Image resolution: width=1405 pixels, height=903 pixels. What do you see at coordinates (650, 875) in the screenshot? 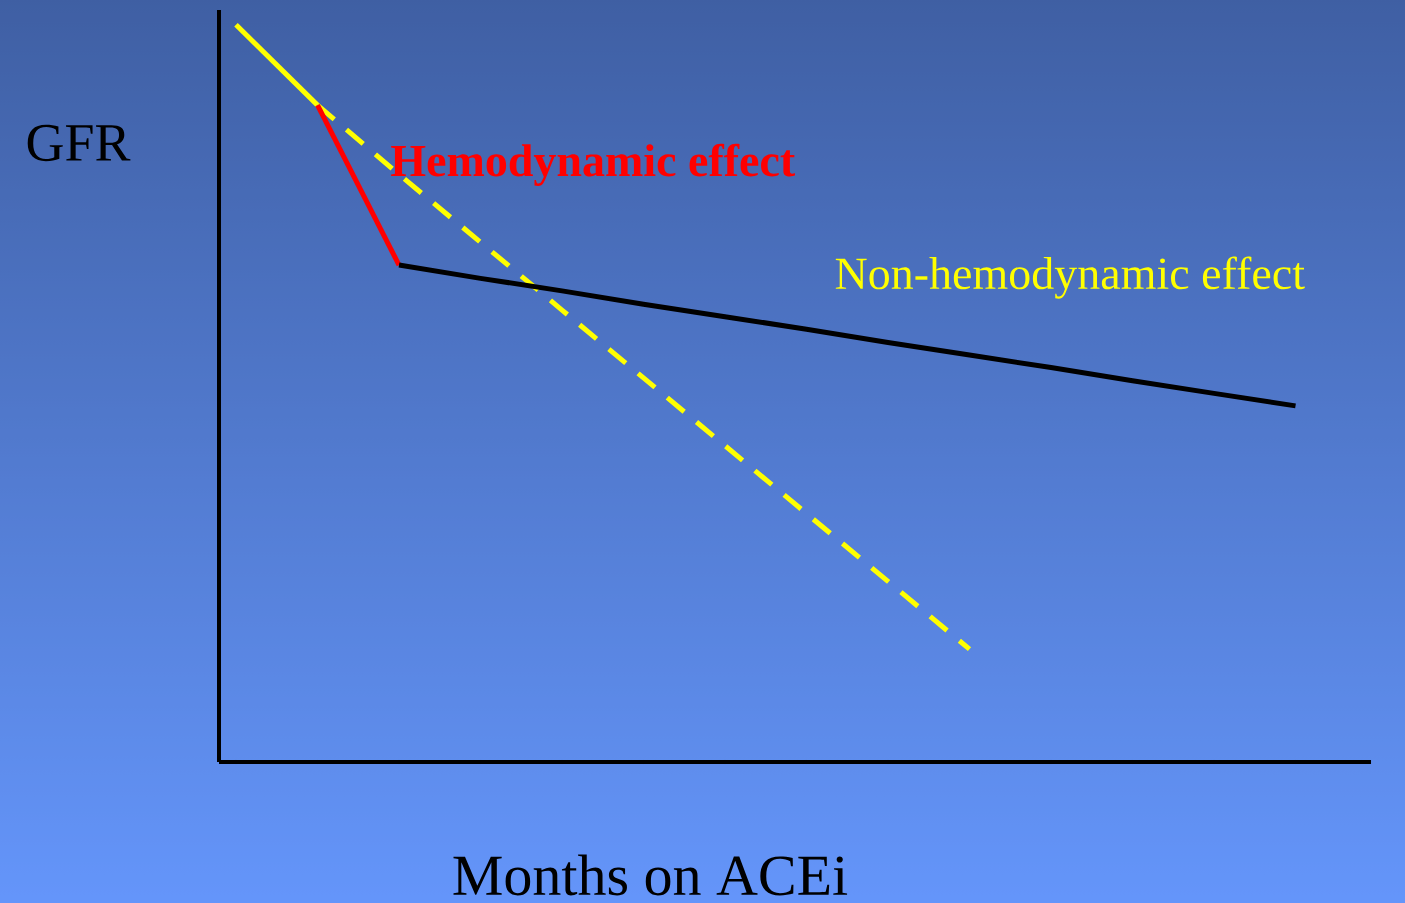
I see `x-axis-title: Months on ACEi` at bounding box center [650, 875].